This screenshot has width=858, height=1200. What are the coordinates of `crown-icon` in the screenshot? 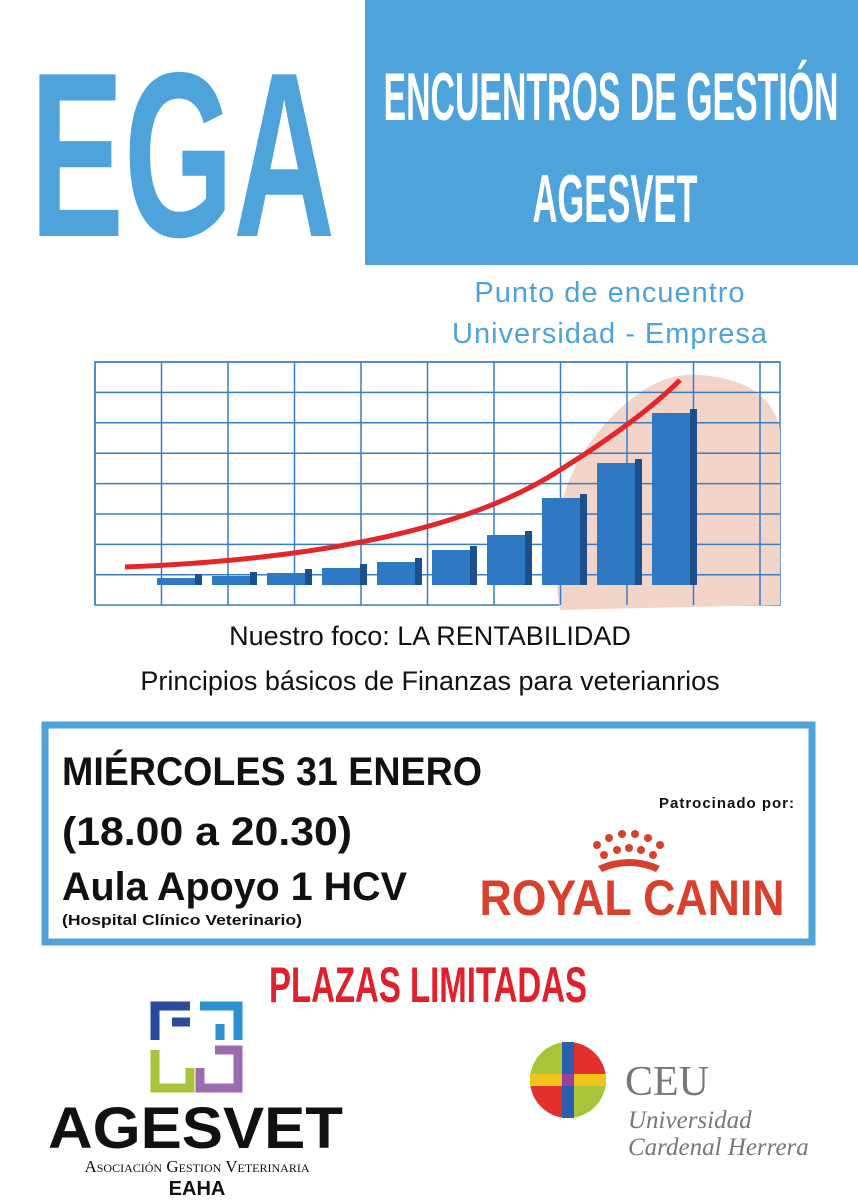 It's located at (628, 851).